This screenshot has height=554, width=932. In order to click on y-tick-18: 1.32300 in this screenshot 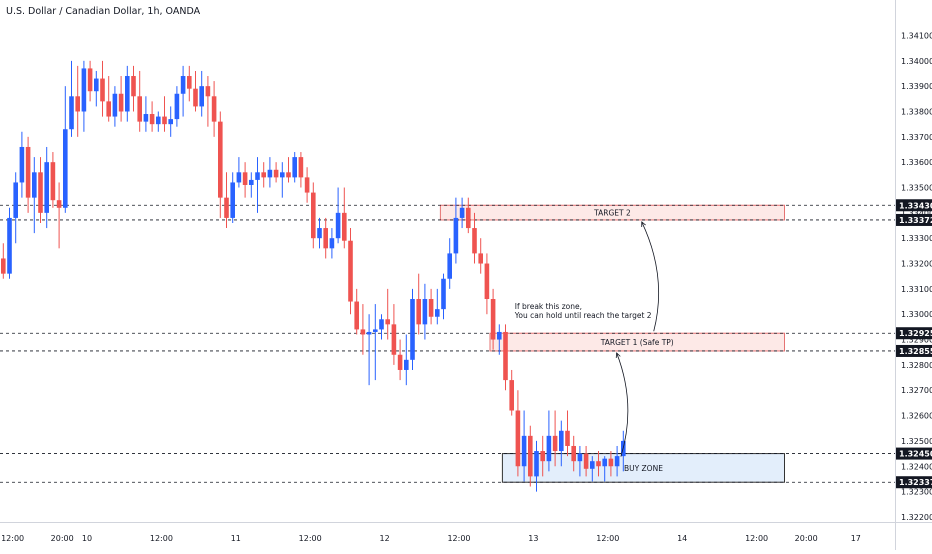, I will do `click(916, 492)`.